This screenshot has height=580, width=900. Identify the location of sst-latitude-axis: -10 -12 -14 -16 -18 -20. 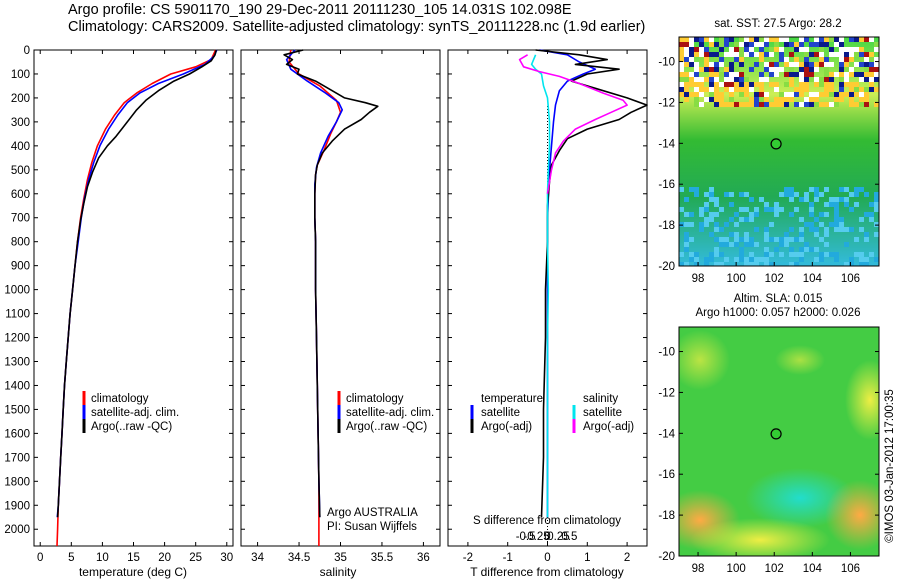
(768, 165).